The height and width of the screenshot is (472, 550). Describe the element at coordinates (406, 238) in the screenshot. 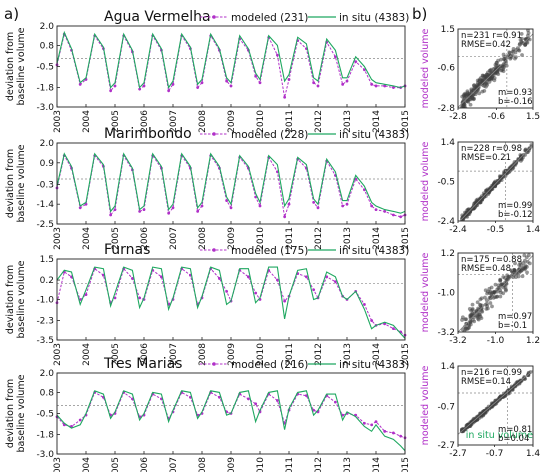

I see `x-tick-label: 2015` at that location.